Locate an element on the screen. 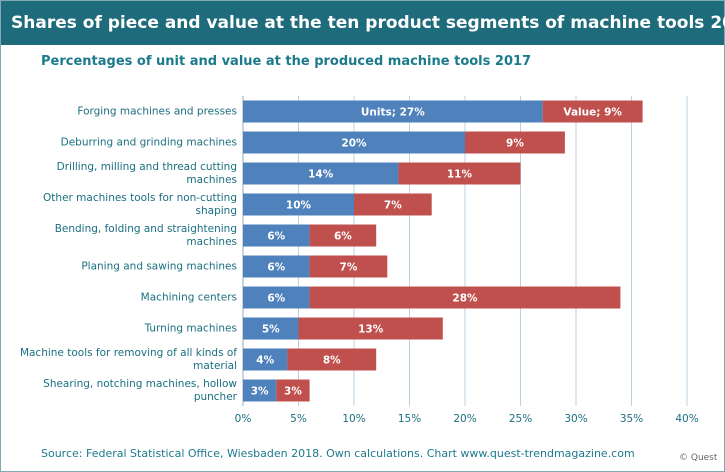  data-label: 13% is located at coordinates (371, 330).